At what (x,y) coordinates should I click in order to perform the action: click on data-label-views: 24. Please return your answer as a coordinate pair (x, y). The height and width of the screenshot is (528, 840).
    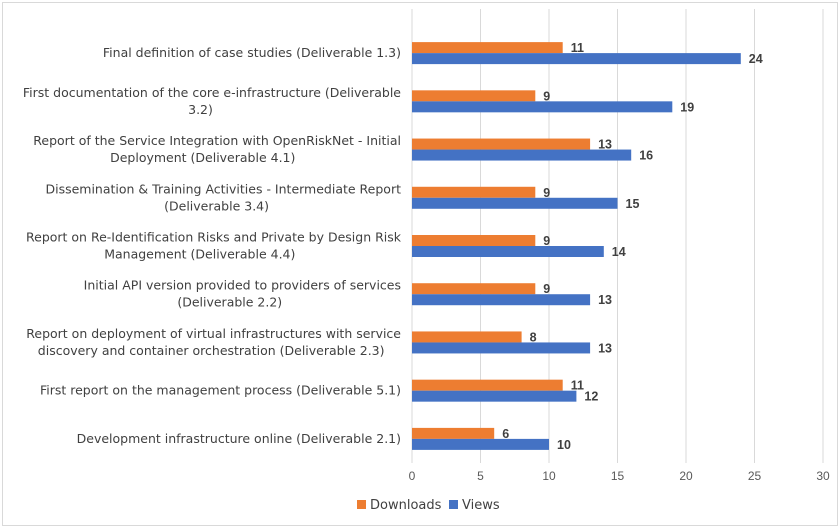
    Looking at the image, I should click on (756, 59).